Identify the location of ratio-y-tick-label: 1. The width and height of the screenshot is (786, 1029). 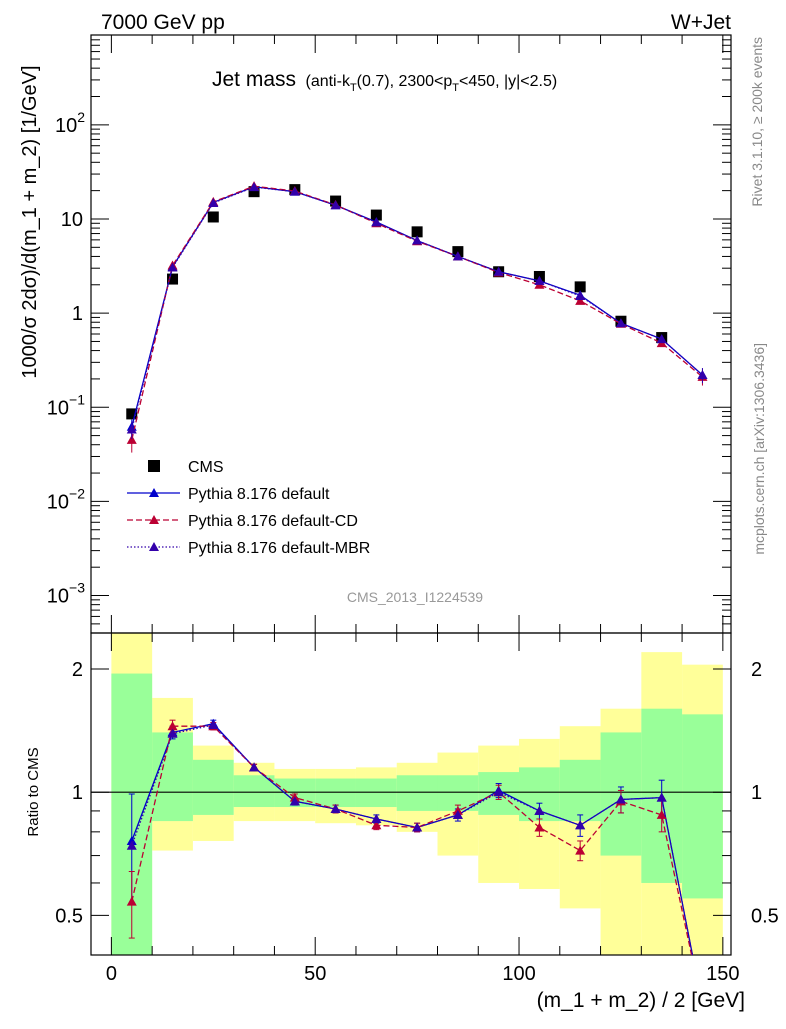
(77, 793).